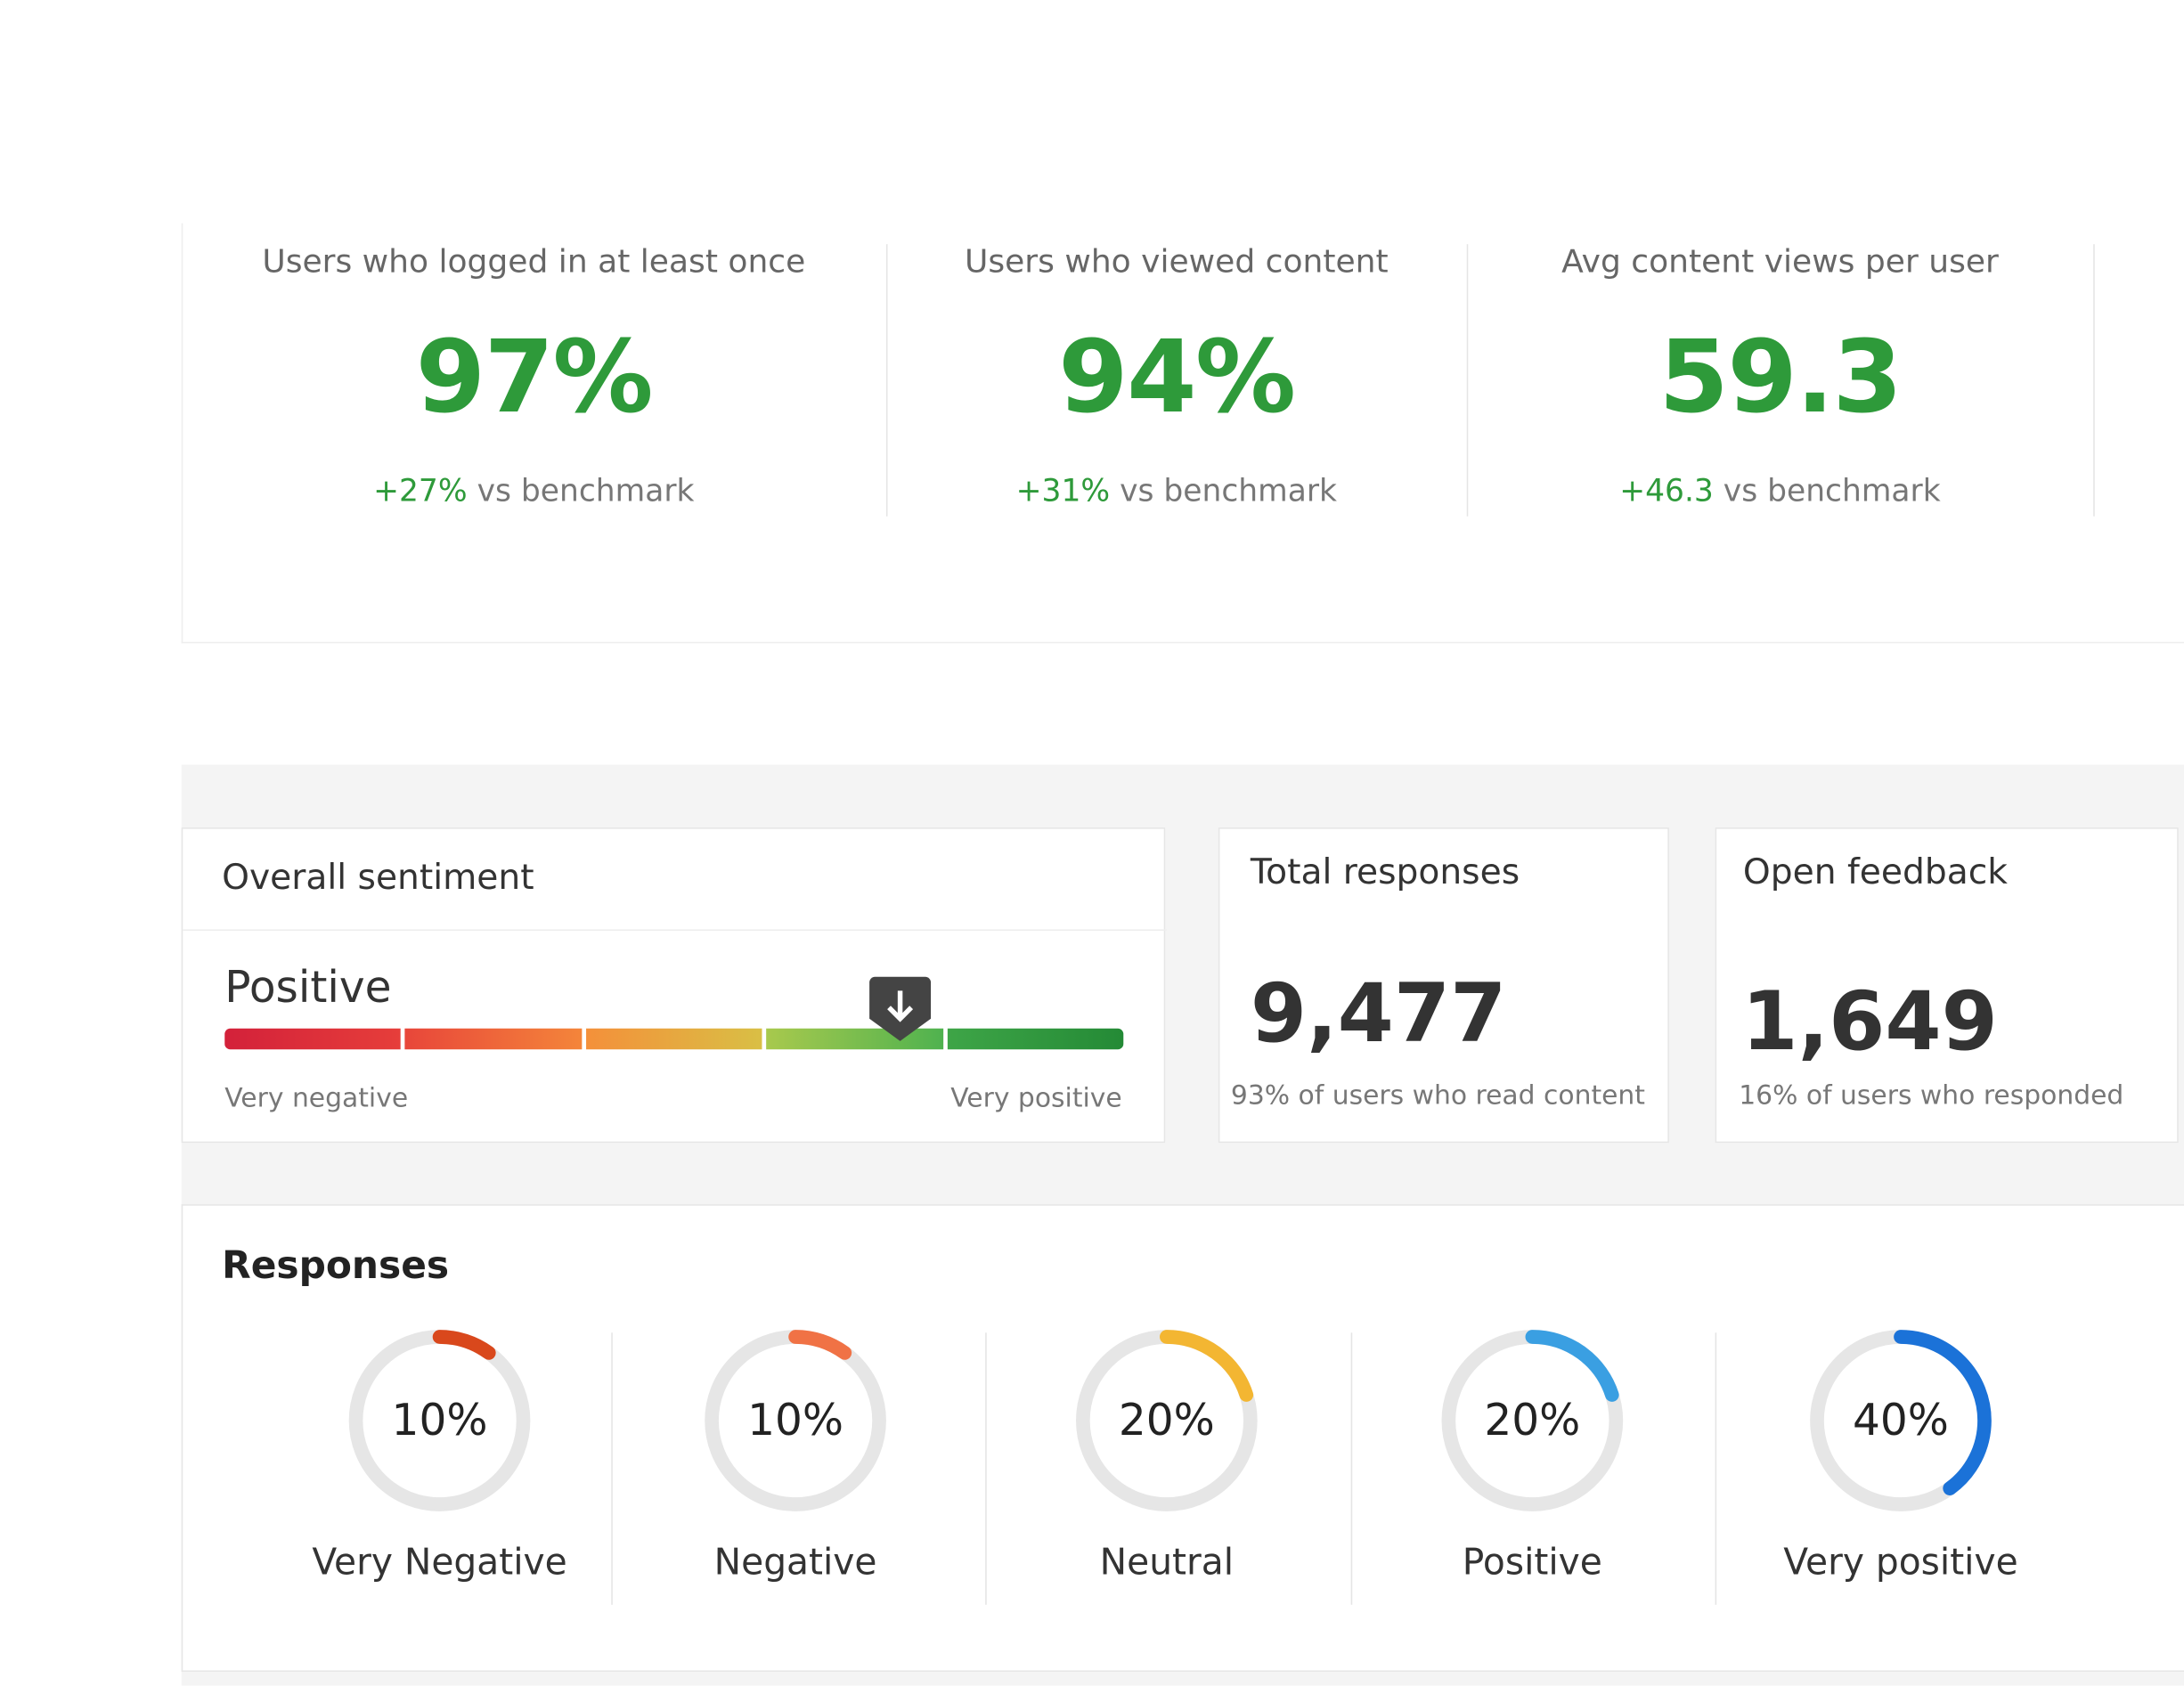  Describe the element at coordinates (316, 1098) in the screenshot. I see `scale-min-label: Very negative` at that location.